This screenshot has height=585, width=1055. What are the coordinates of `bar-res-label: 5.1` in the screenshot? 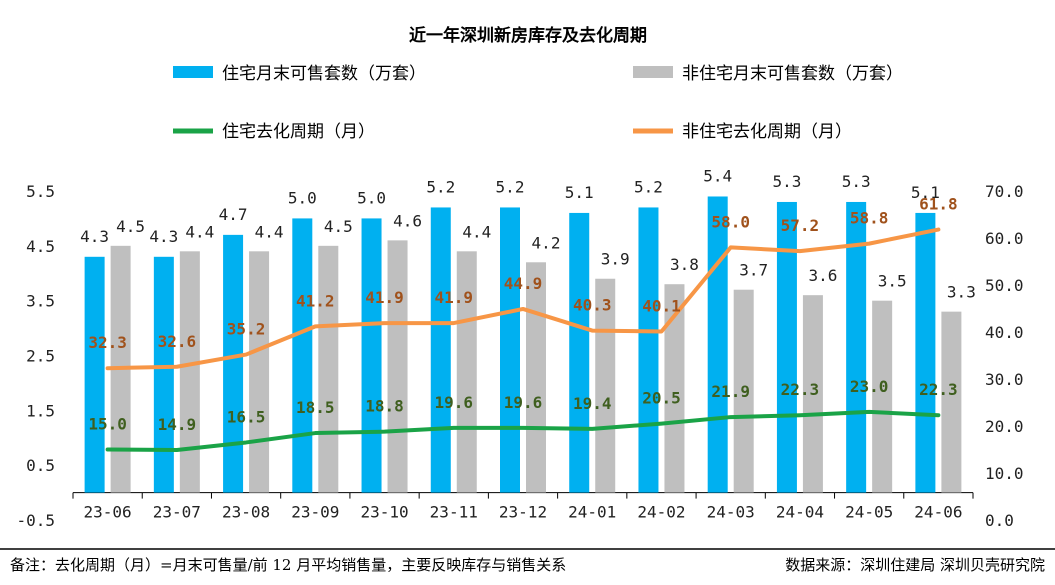 It's located at (925, 192).